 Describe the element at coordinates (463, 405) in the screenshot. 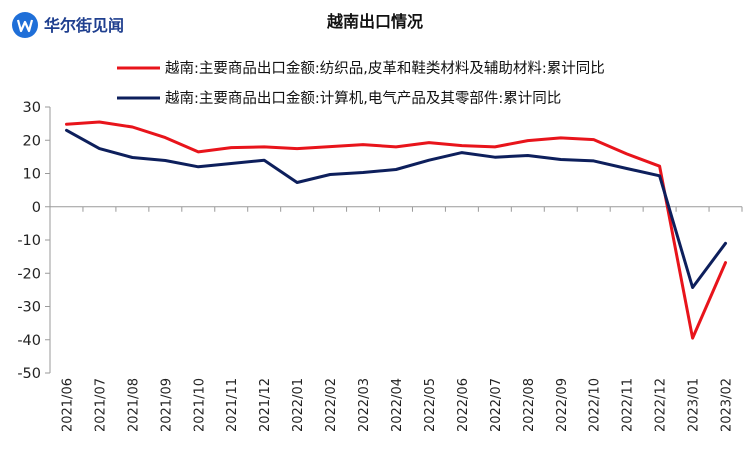

I see `x-tick-label: 2022/06` at that location.